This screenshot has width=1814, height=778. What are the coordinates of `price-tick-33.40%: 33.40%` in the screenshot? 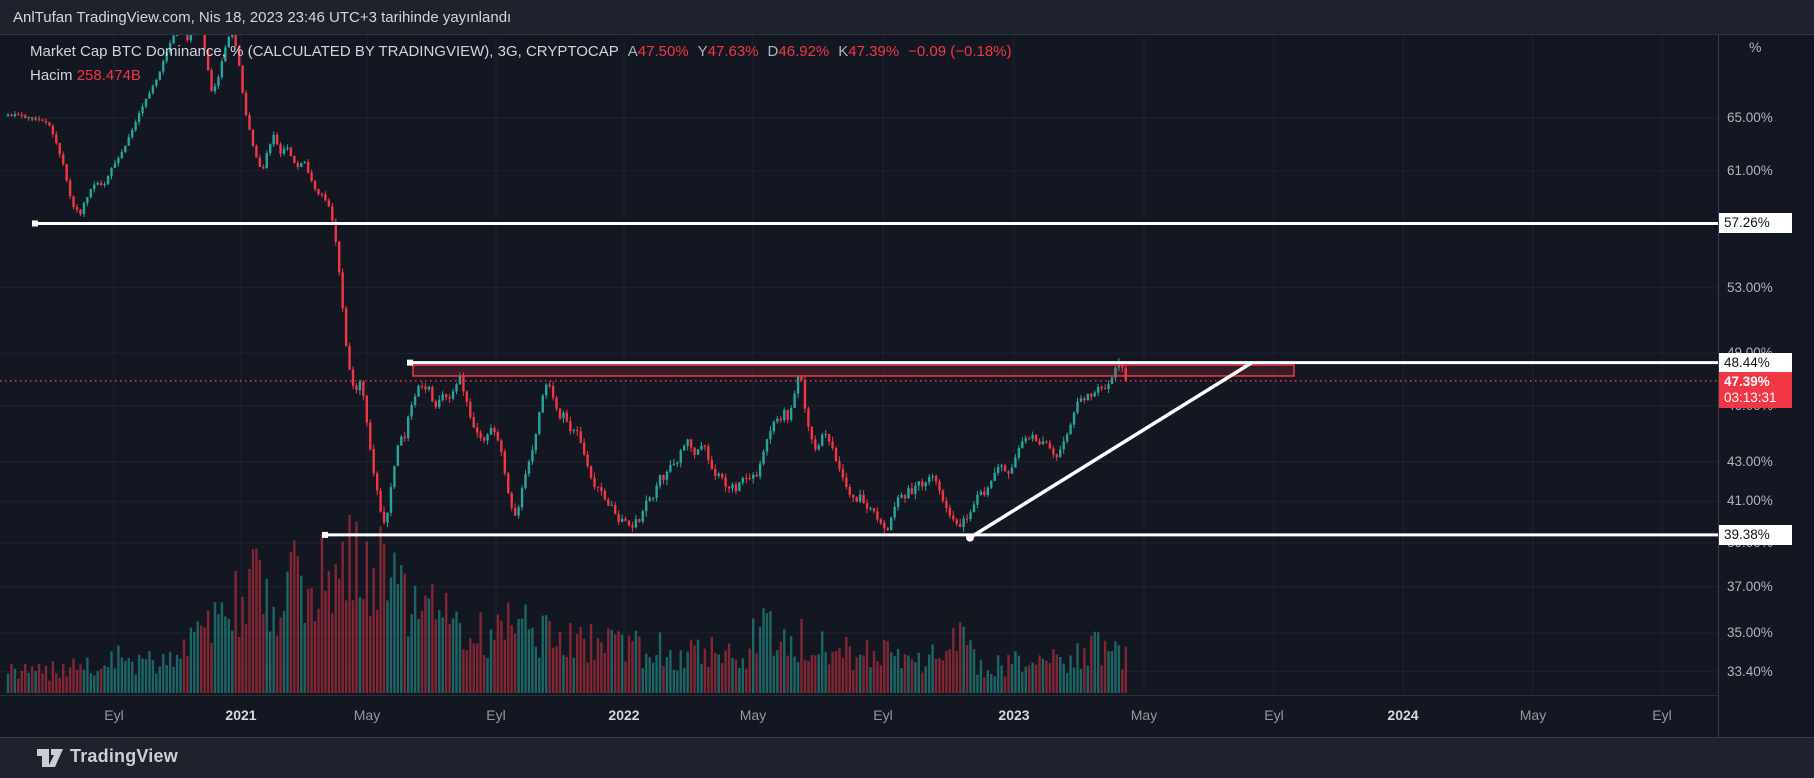 It's located at (1750, 671).